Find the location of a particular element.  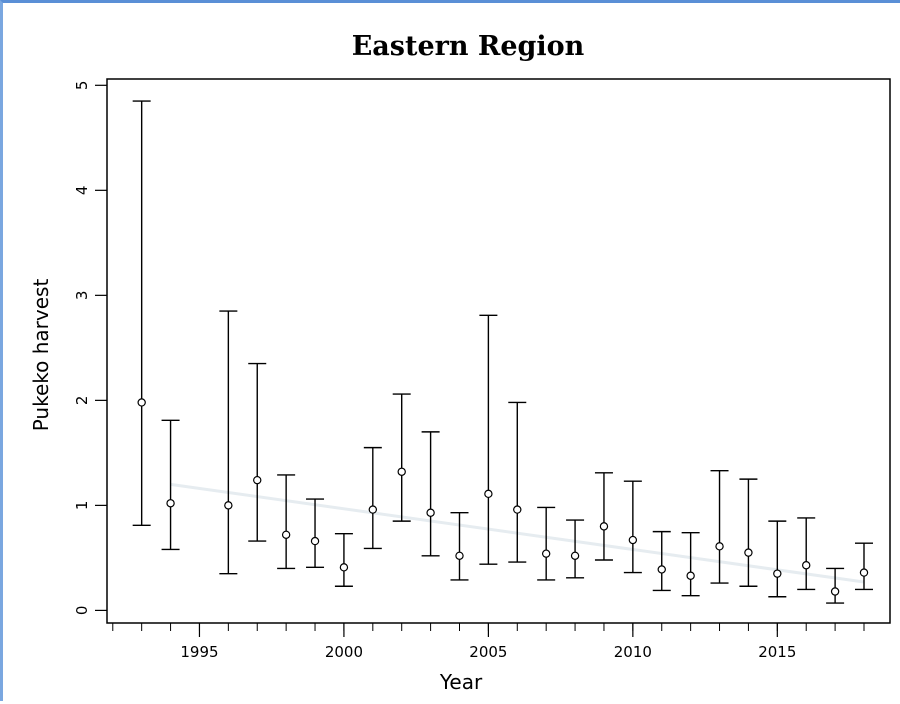

x-axis: 1995 2000 2005 2010 2015 is located at coordinates (488, 642).